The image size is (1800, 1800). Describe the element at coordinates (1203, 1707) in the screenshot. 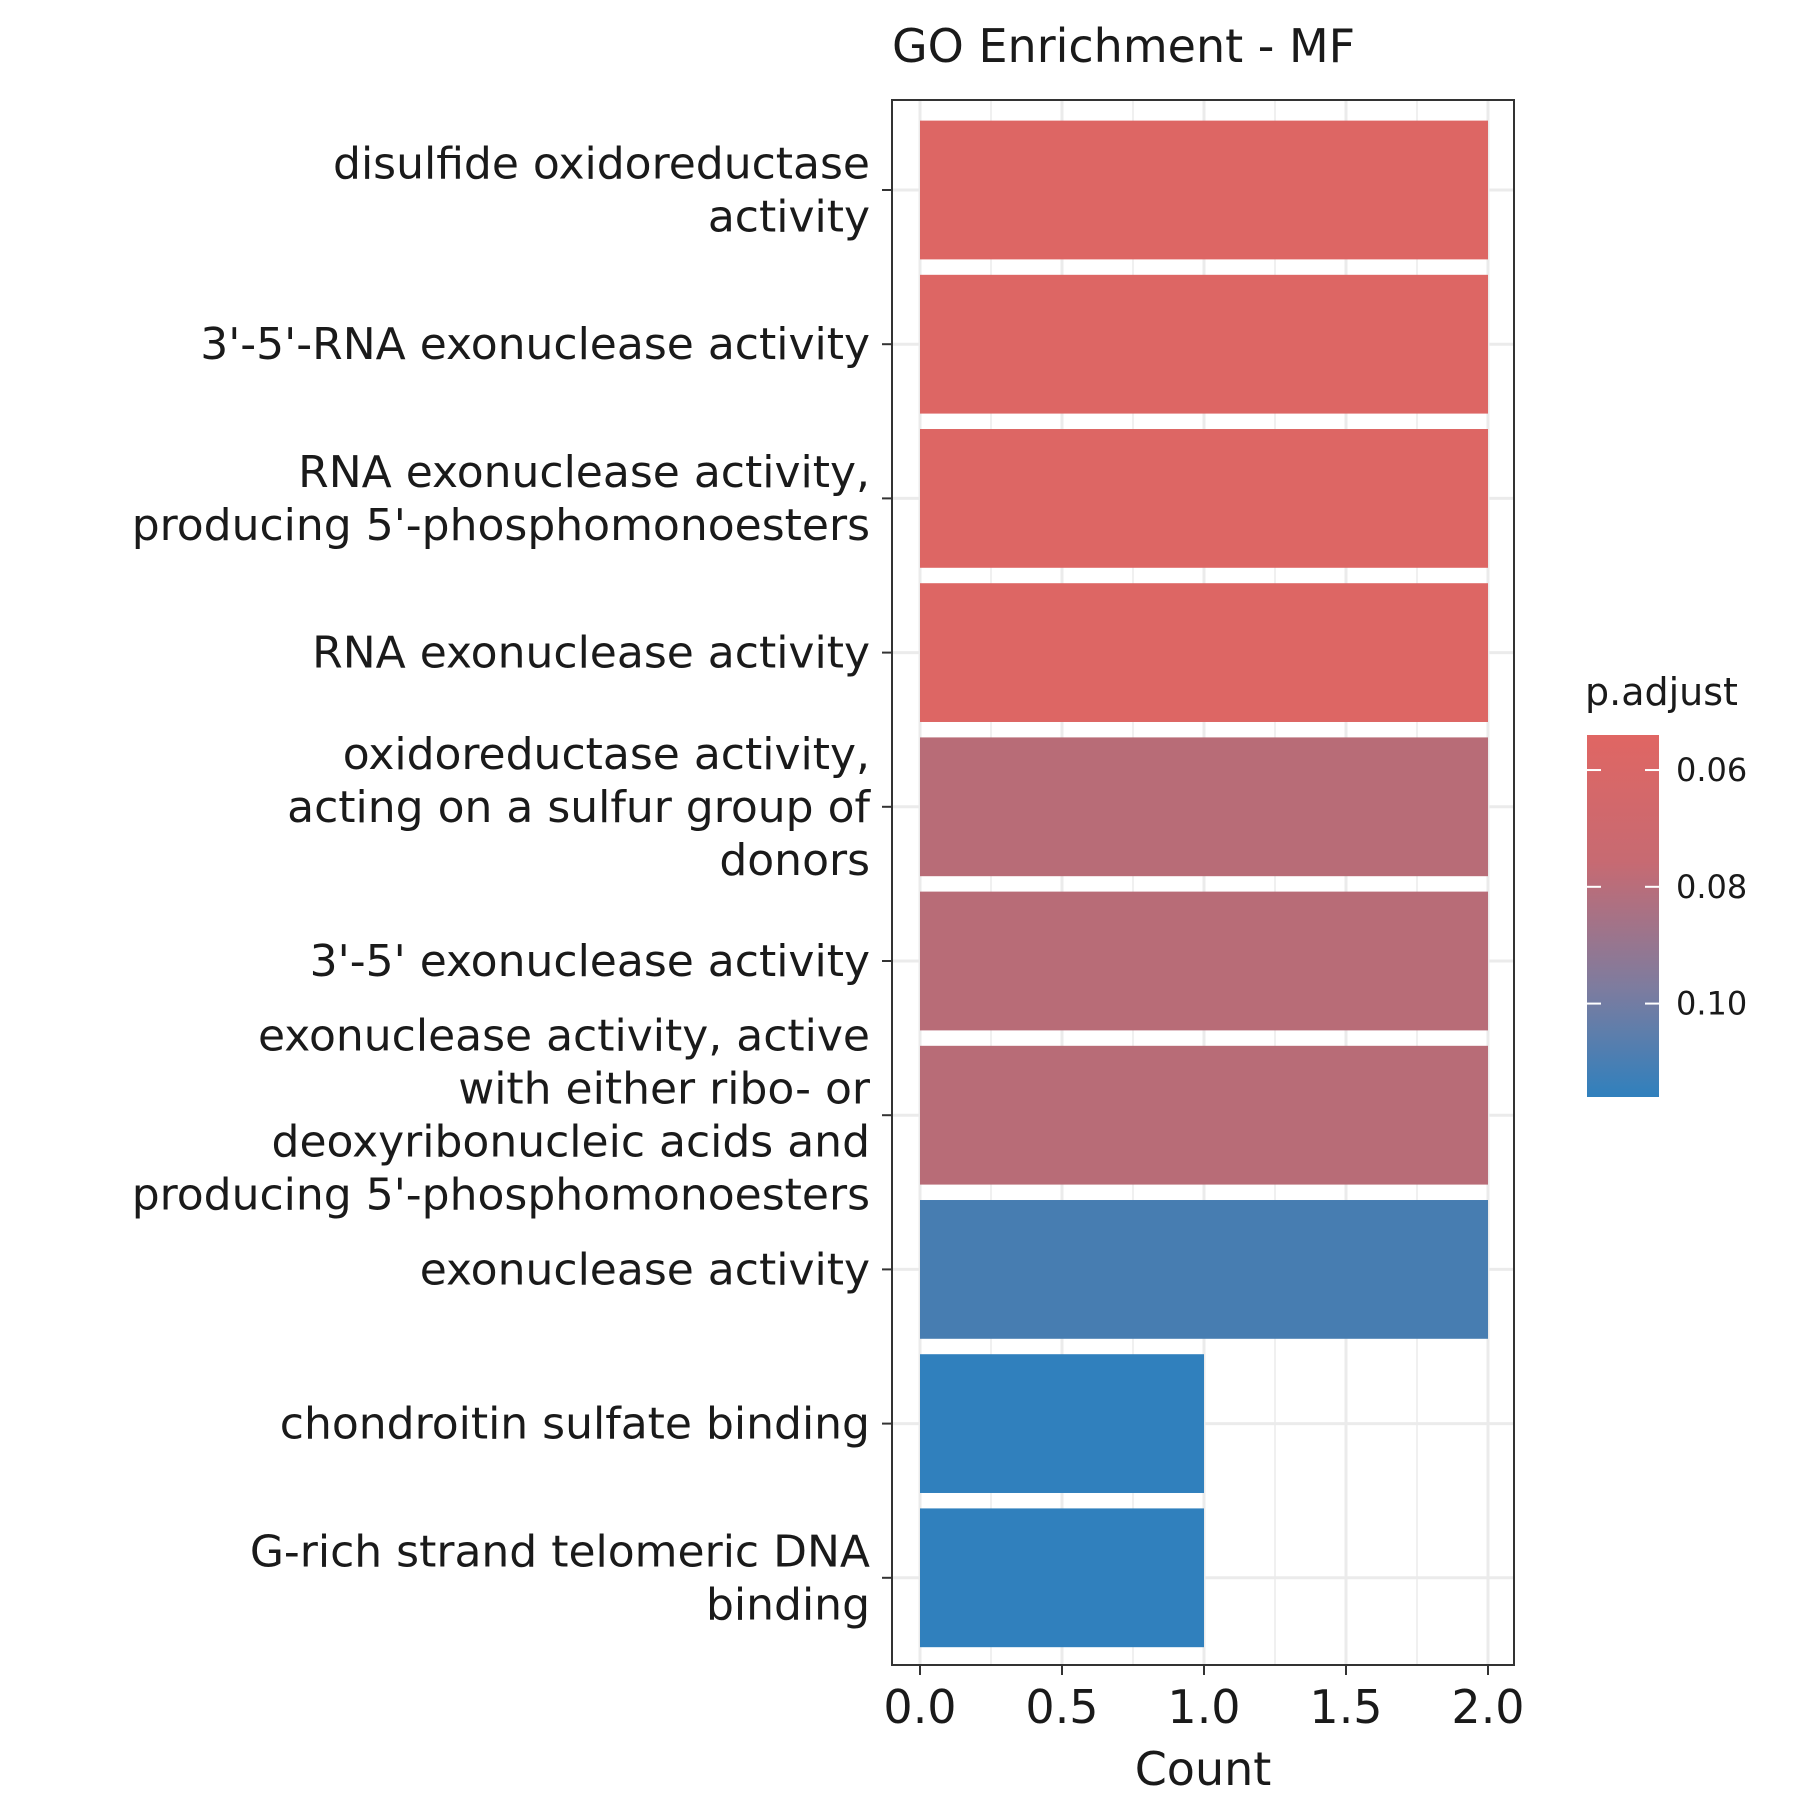

I see `x-tick-label: 1.0` at that location.